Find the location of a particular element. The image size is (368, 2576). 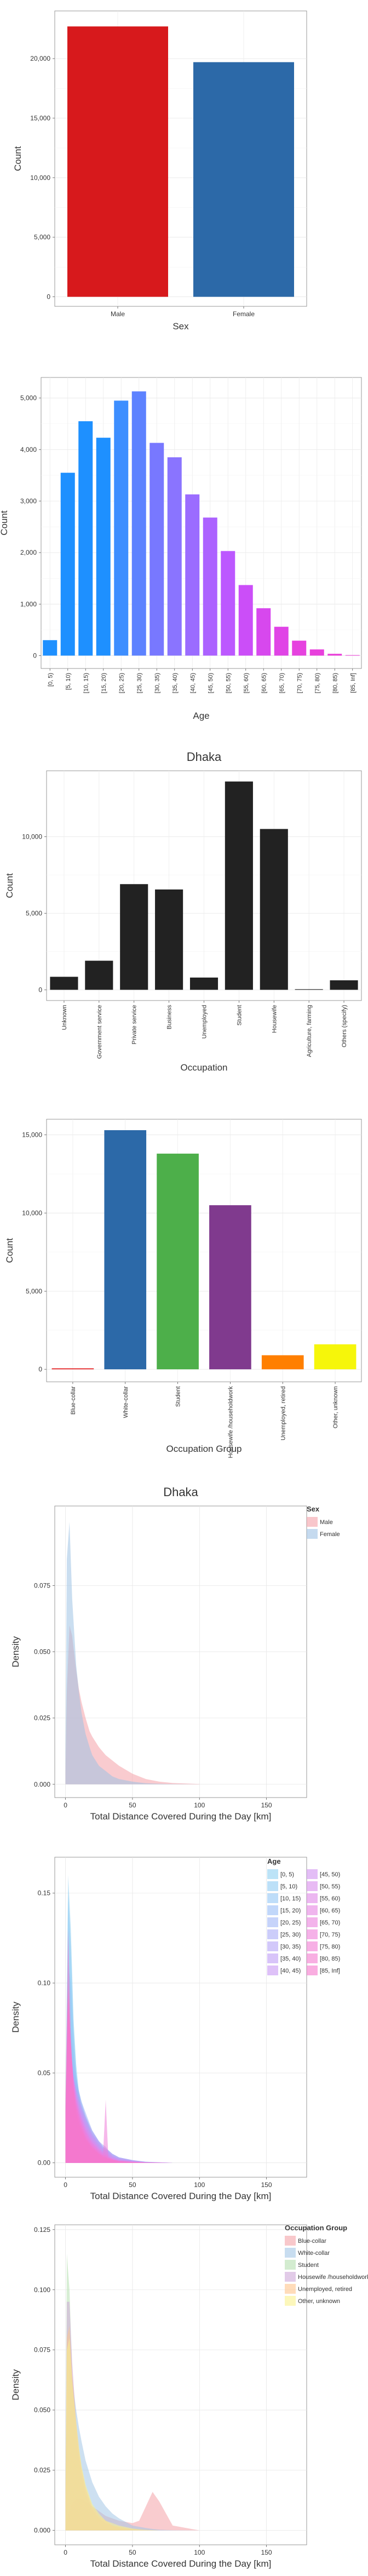

x-tick-label: Unknown is located at coordinates (64, 1017).